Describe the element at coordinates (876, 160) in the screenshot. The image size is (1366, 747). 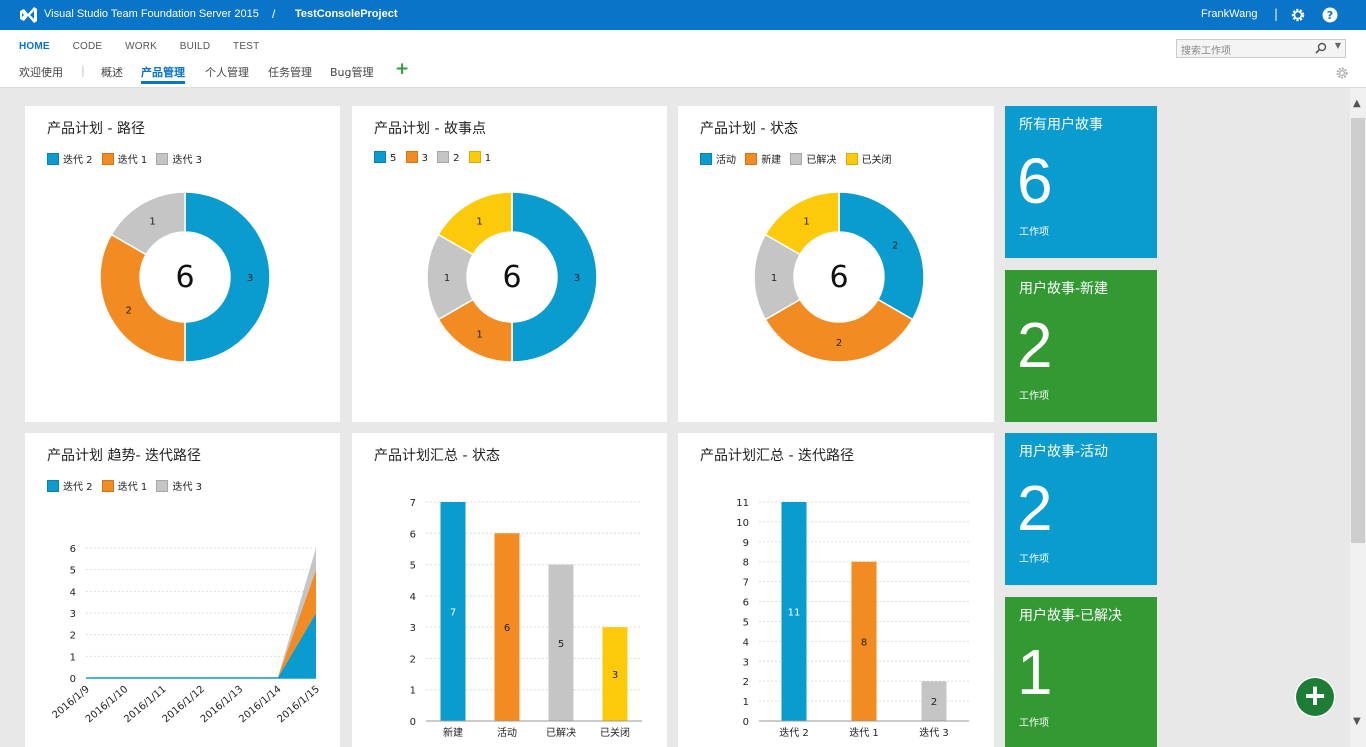
I see `legend-label: 已关闭` at that location.